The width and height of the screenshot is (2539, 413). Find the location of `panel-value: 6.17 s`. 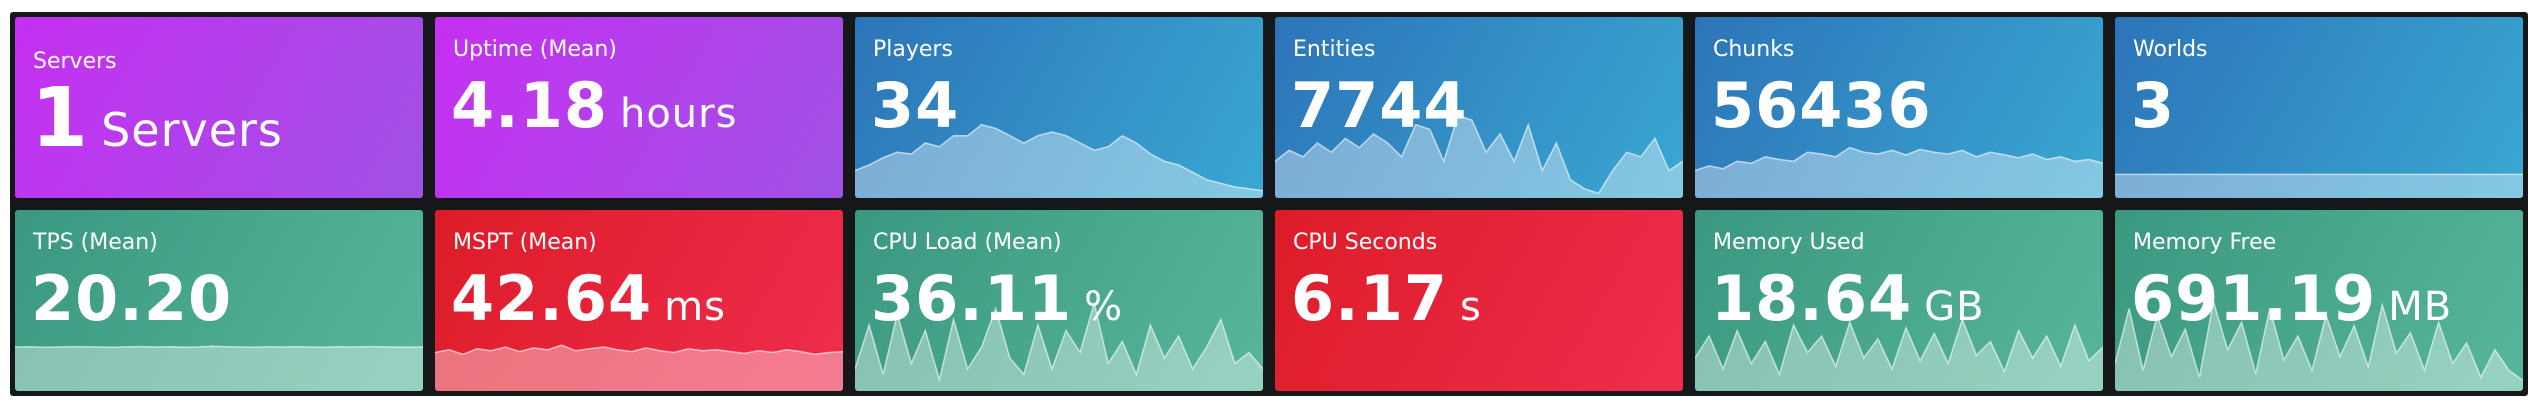

panel-value: 6.17 s is located at coordinates (1386, 298).